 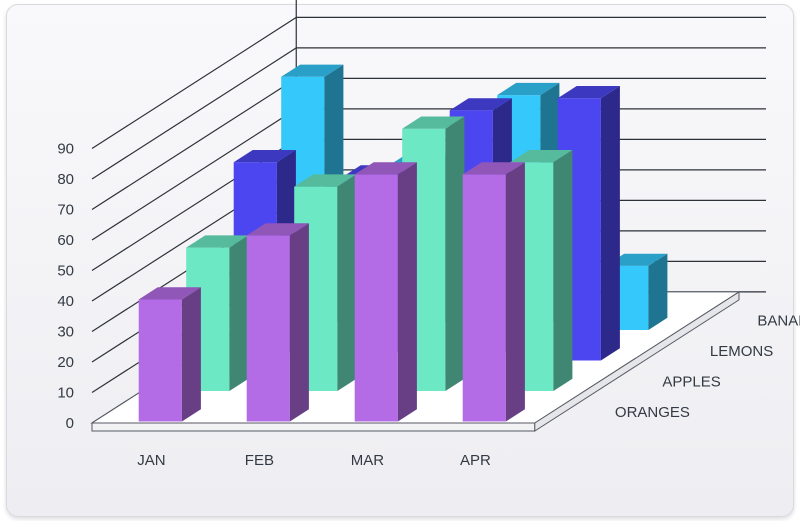 What do you see at coordinates (707, 367) in the screenshot?
I see `series-labels: ORANGES APPLES LEMONS BANANAS` at bounding box center [707, 367].